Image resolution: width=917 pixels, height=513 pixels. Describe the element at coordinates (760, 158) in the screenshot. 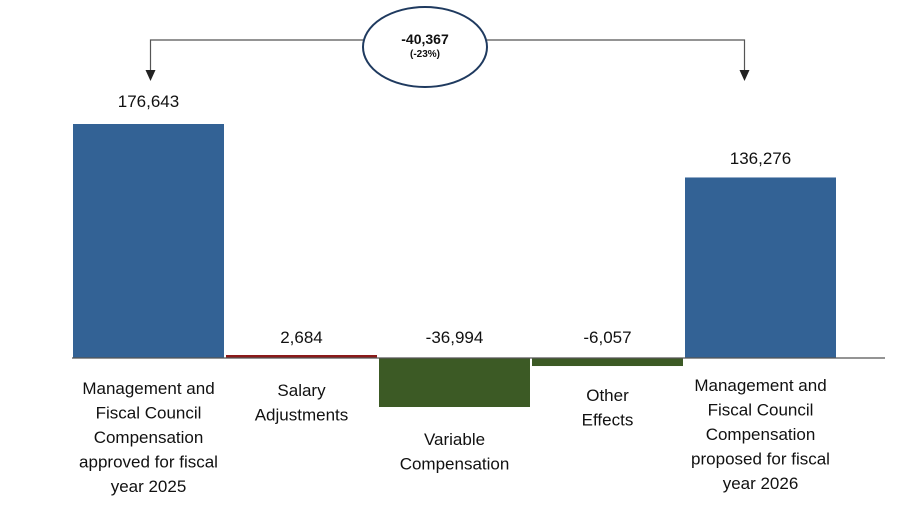

I see `value-label: 136,276` at that location.